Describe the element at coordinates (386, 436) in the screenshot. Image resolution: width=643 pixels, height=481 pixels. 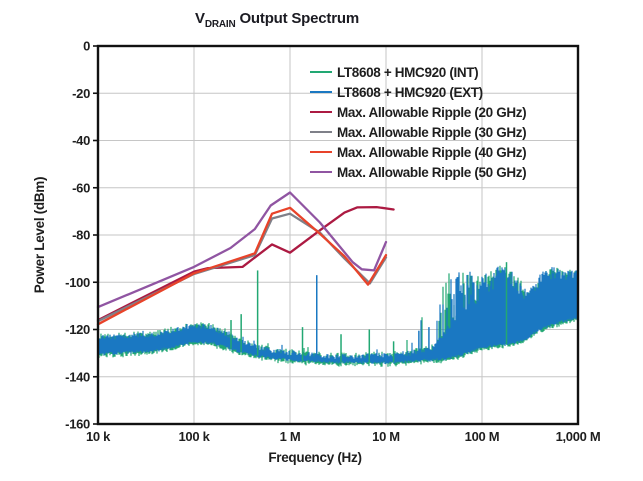
I see `x-tick-label: 10 M` at that location.